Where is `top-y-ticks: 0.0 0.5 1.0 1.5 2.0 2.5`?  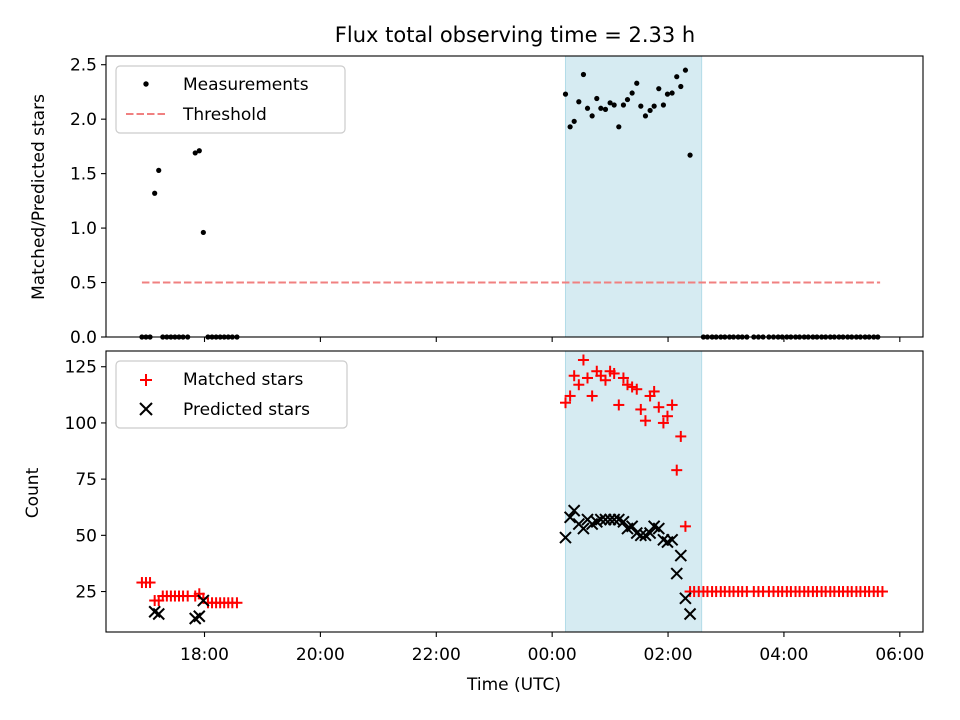
top-y-ticks: 0.0 0.5 1.0 1.5 2.0 2.5 is located at coordinates (88, 202).